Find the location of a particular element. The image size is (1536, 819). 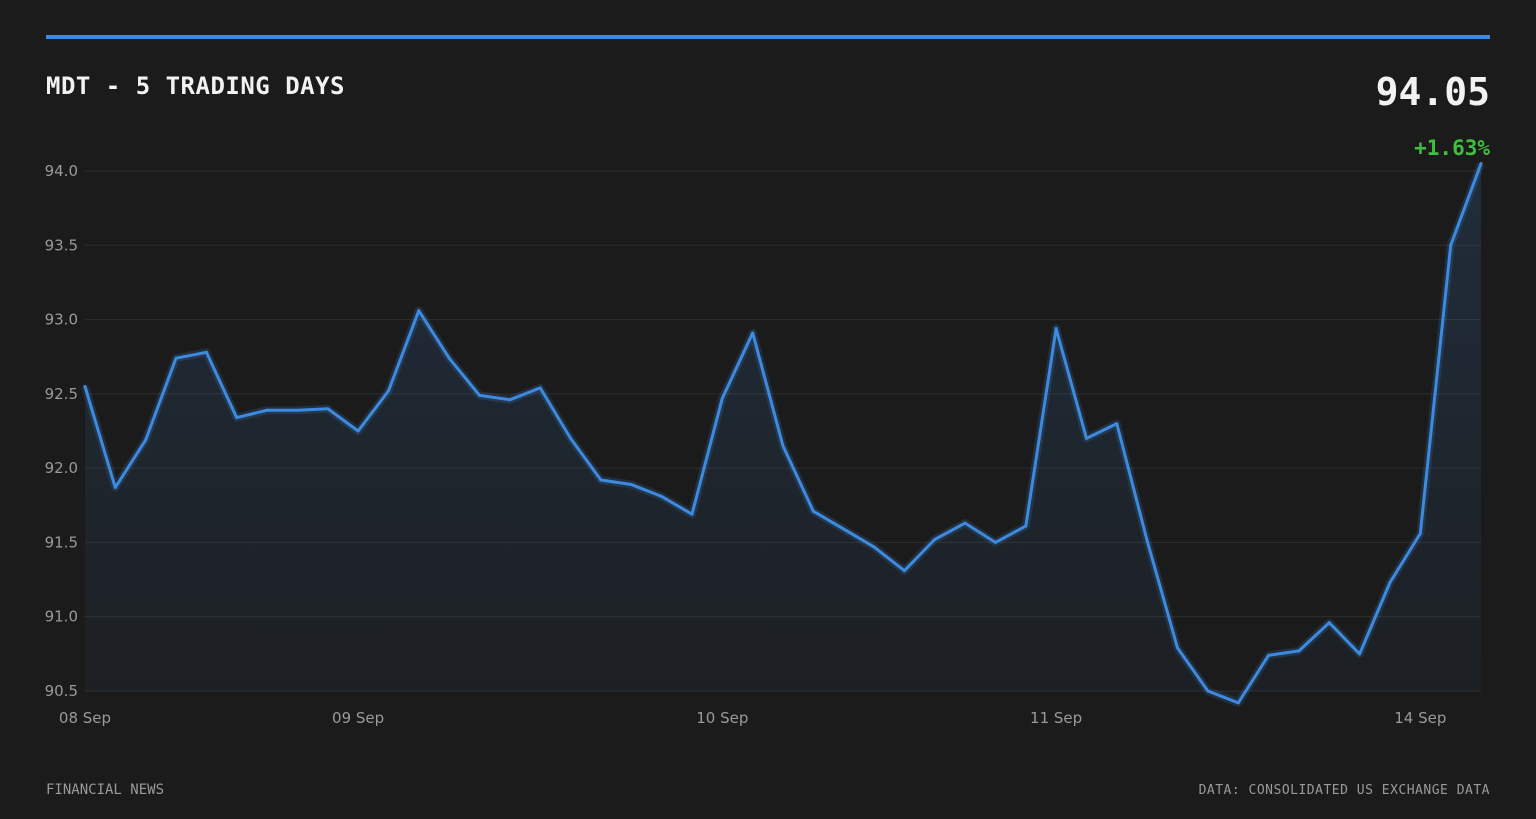

y-tick-label: 92.0 is located at coordinates (61, 468).